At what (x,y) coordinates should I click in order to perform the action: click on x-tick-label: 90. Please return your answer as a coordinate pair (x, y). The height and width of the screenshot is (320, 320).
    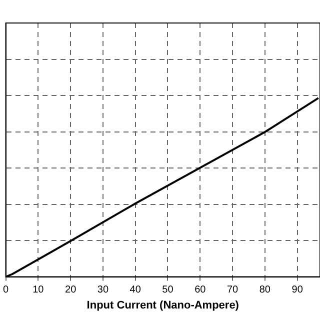
    Looking at the image, I should click on (298, 290).